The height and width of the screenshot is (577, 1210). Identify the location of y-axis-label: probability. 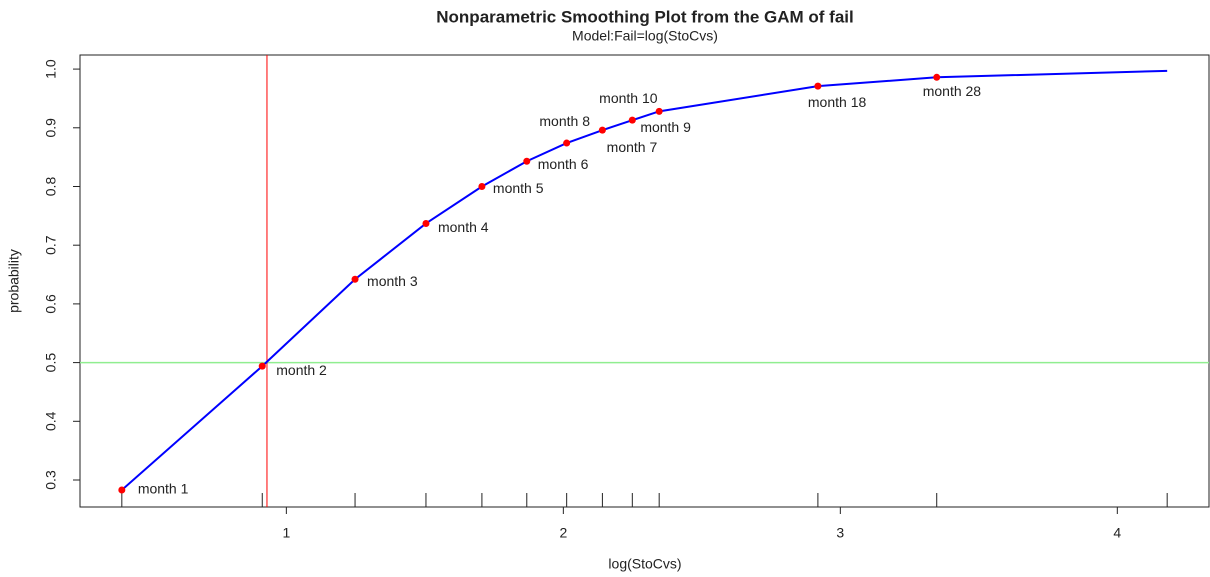
(14, 281).